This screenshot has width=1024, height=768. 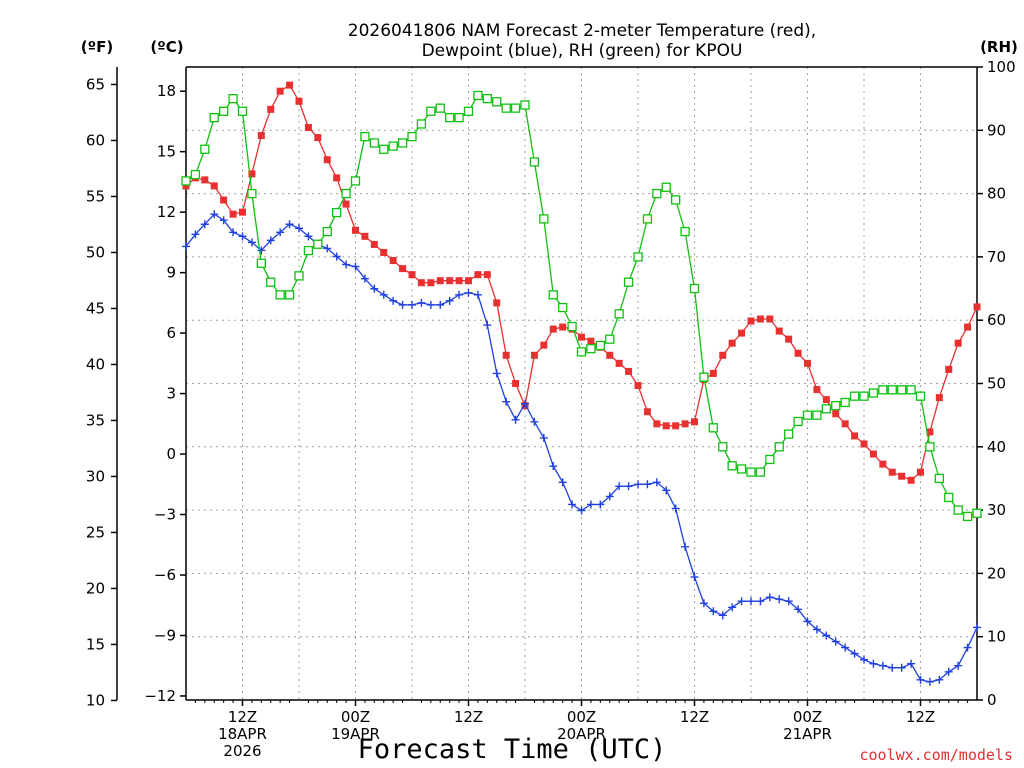 I want to click on x-axis-title: Forecast Time (UTC), so click(x=512, y=749).